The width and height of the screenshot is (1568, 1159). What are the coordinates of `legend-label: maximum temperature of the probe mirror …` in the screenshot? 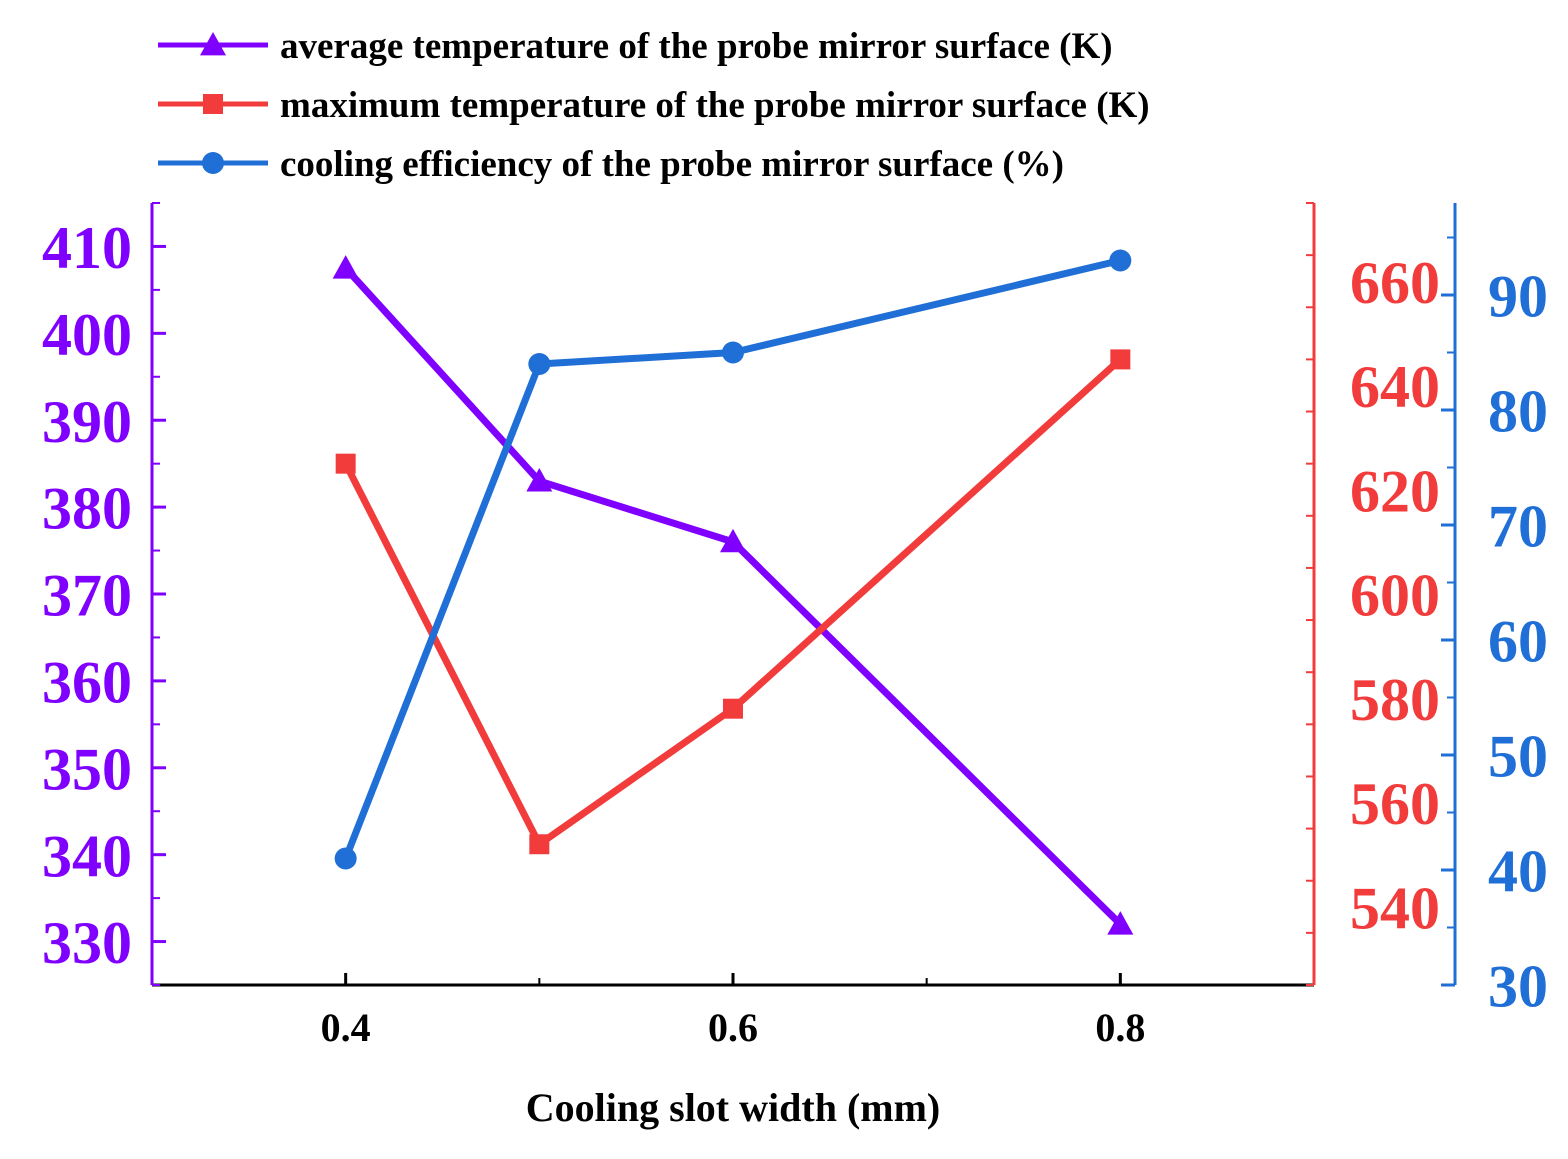 It's located at (715, 105).